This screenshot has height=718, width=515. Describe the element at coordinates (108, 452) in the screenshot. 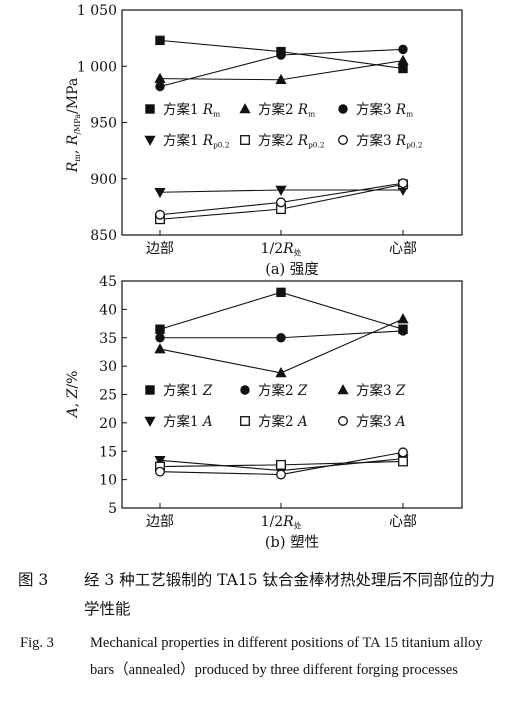

I see `y-tick-label: 15` at that location.